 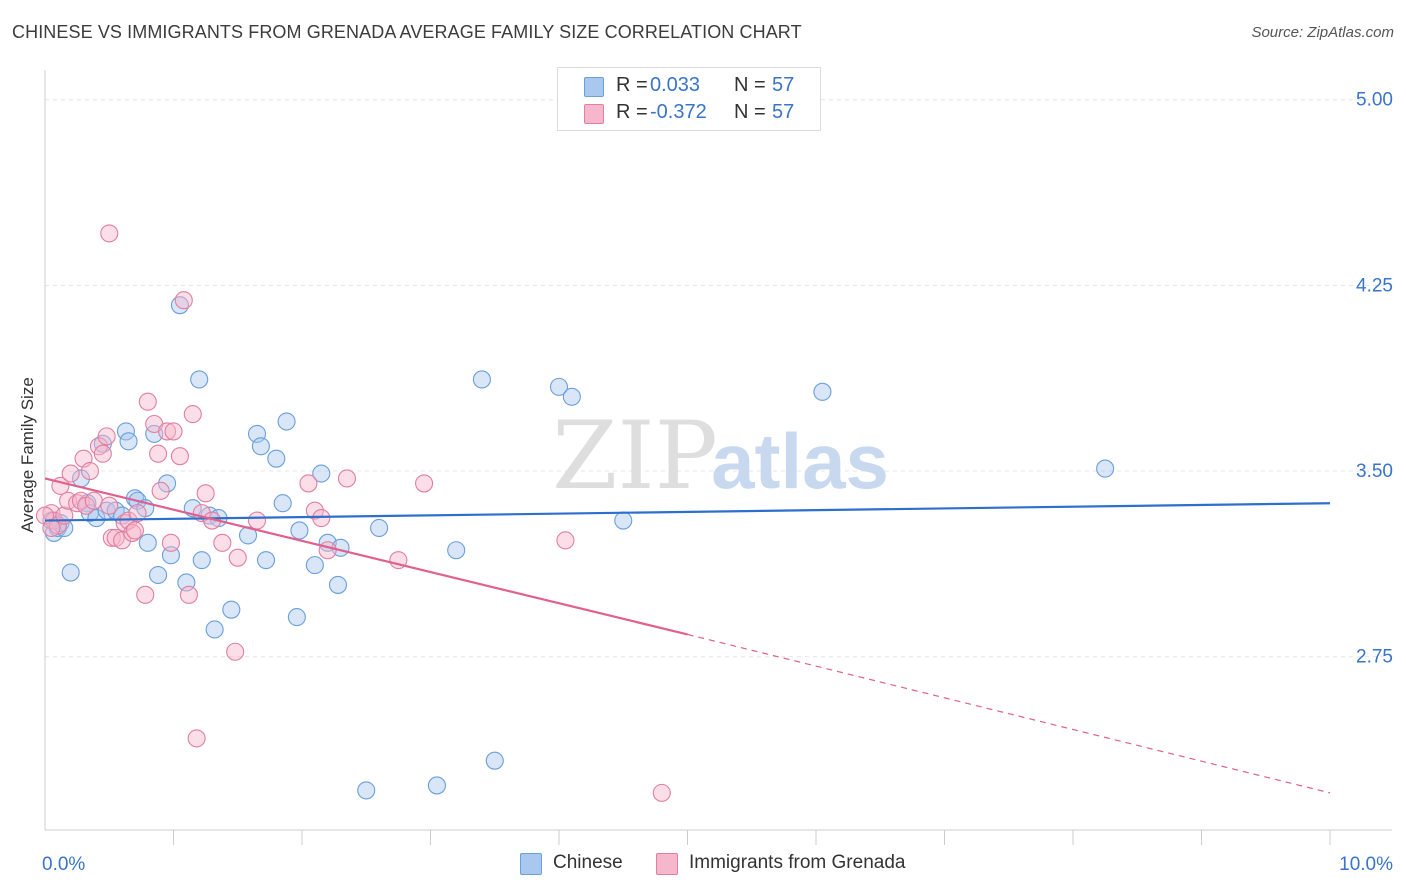 What do you see at coordinates (635, 456) in the screenshot?
I see `watermark-zip: ZIP` at bounding box center [635, 456].